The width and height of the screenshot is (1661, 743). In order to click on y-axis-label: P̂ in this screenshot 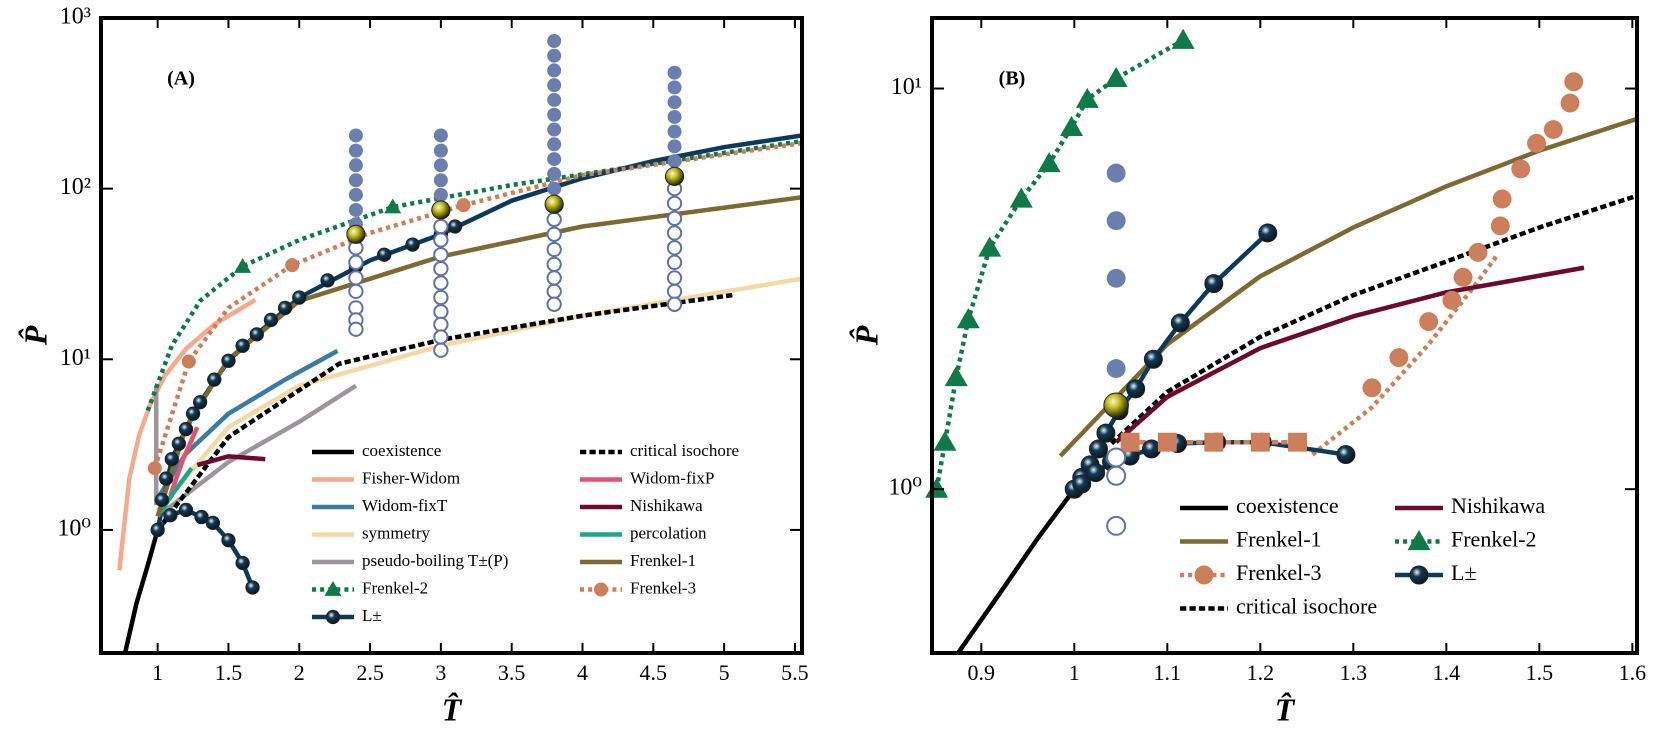, I will do `click(35, 335)`.